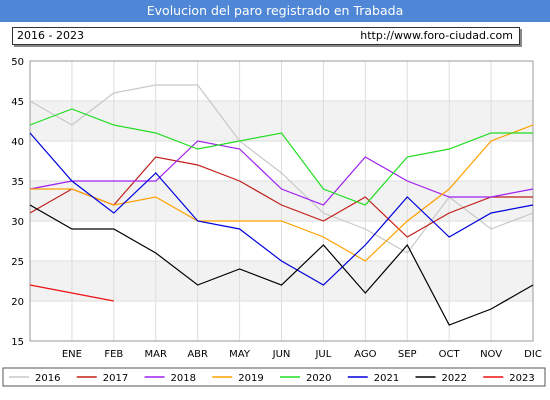 This screenshot has width=550, height=400. Describe the element at coordinates (365, 354) in the screenshot. I see `x-tick-label: AGO` at that location.